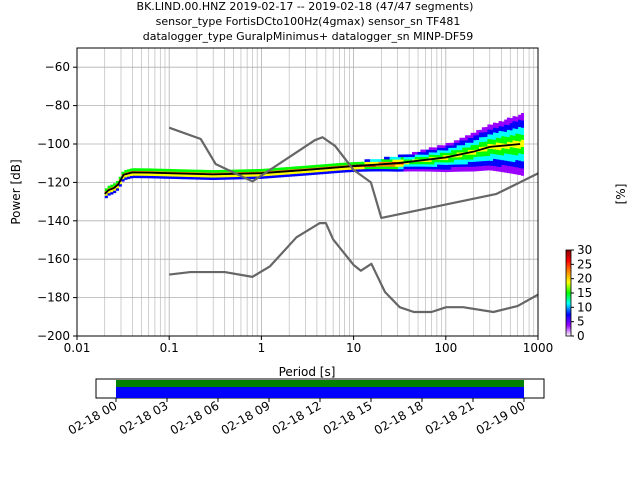 This screenshot has width=640, height=480. Describe the element at coordinates (195, 417) in the screenshot. I see `time-tick-label: 02-18 06` at that location.